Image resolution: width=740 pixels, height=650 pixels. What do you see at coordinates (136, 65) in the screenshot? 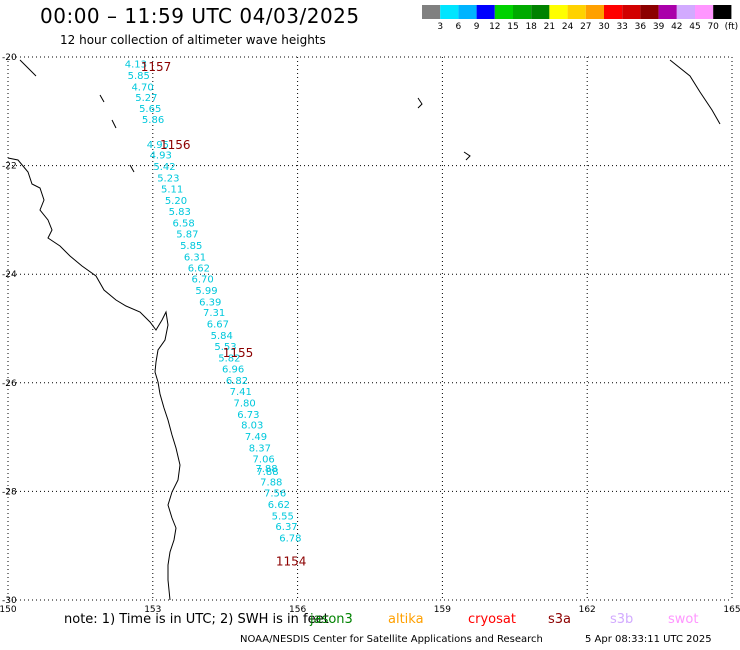
I see `swh-value: 4.13` at bounding box center [136, 65].